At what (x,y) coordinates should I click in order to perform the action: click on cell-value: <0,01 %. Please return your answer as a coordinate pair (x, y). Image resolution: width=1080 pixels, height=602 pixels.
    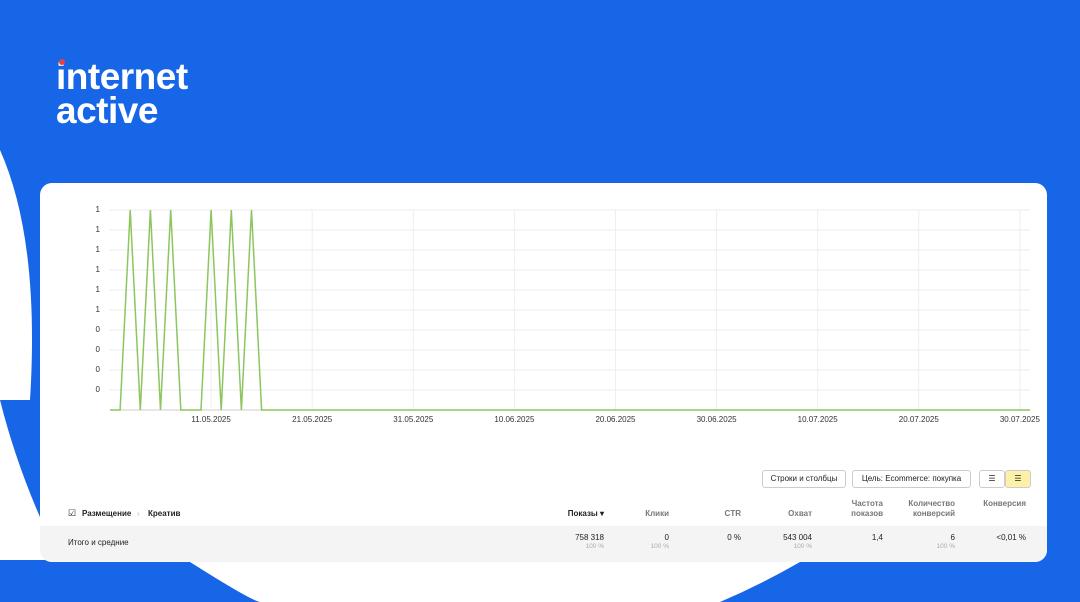
    Looking at the image, I should click on (1011, 537).